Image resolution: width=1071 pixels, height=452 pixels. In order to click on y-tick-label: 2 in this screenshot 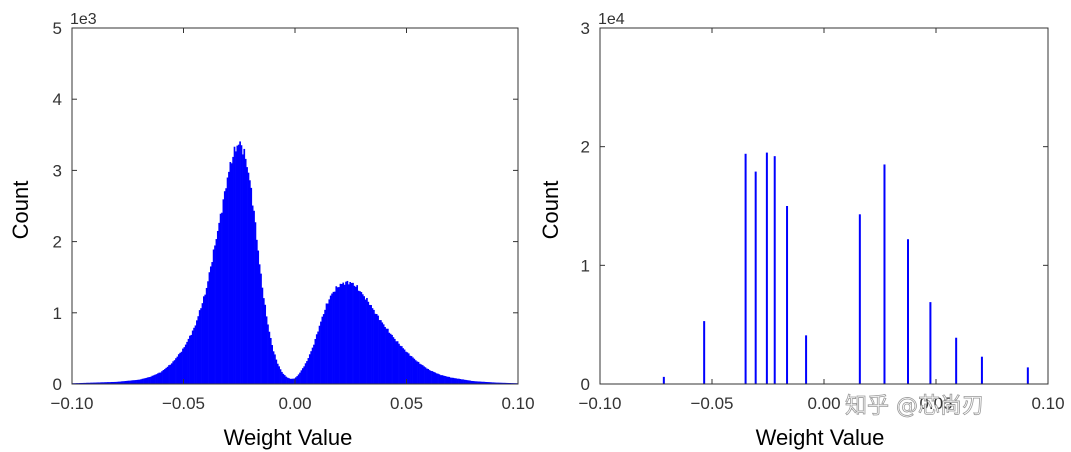, I will do `click(585, 147)`.